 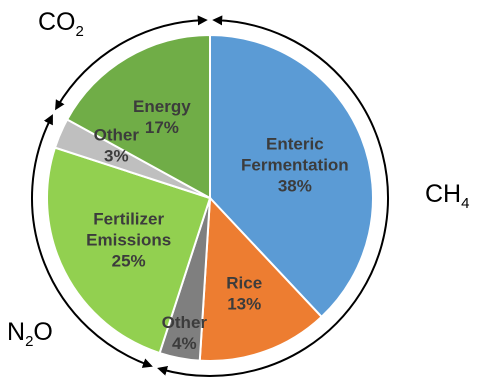 What do you see at coordinates (447, 196) in the screenshot?
I see `gas-label-ch4: CH4` at bounding box center [447, 196].